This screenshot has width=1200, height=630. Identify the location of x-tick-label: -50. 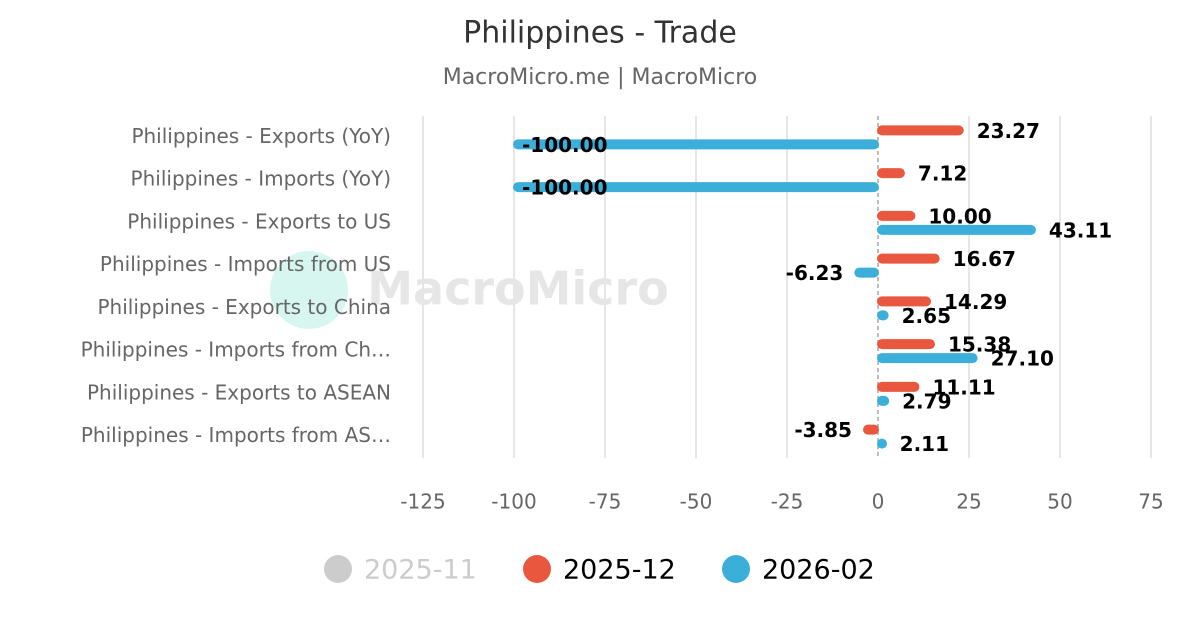
(696, 502).